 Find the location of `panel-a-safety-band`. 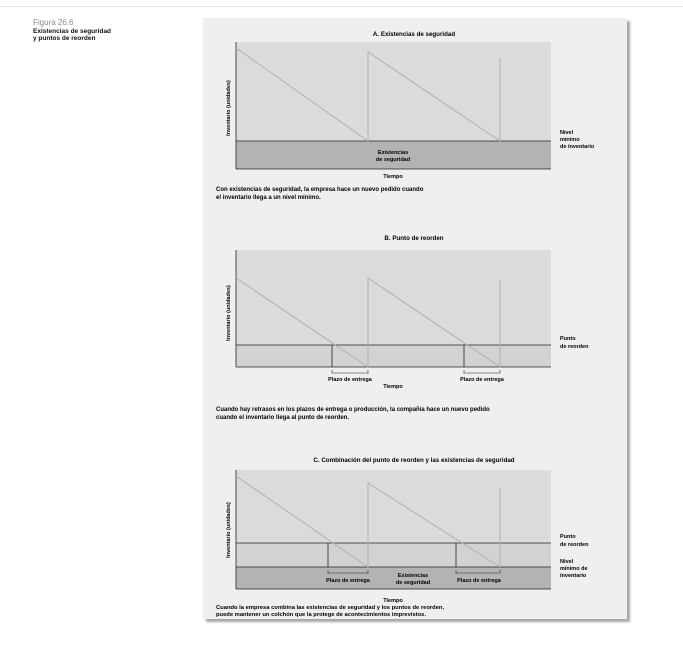

panel-a-safety-band is located at coordinates (393, 155).